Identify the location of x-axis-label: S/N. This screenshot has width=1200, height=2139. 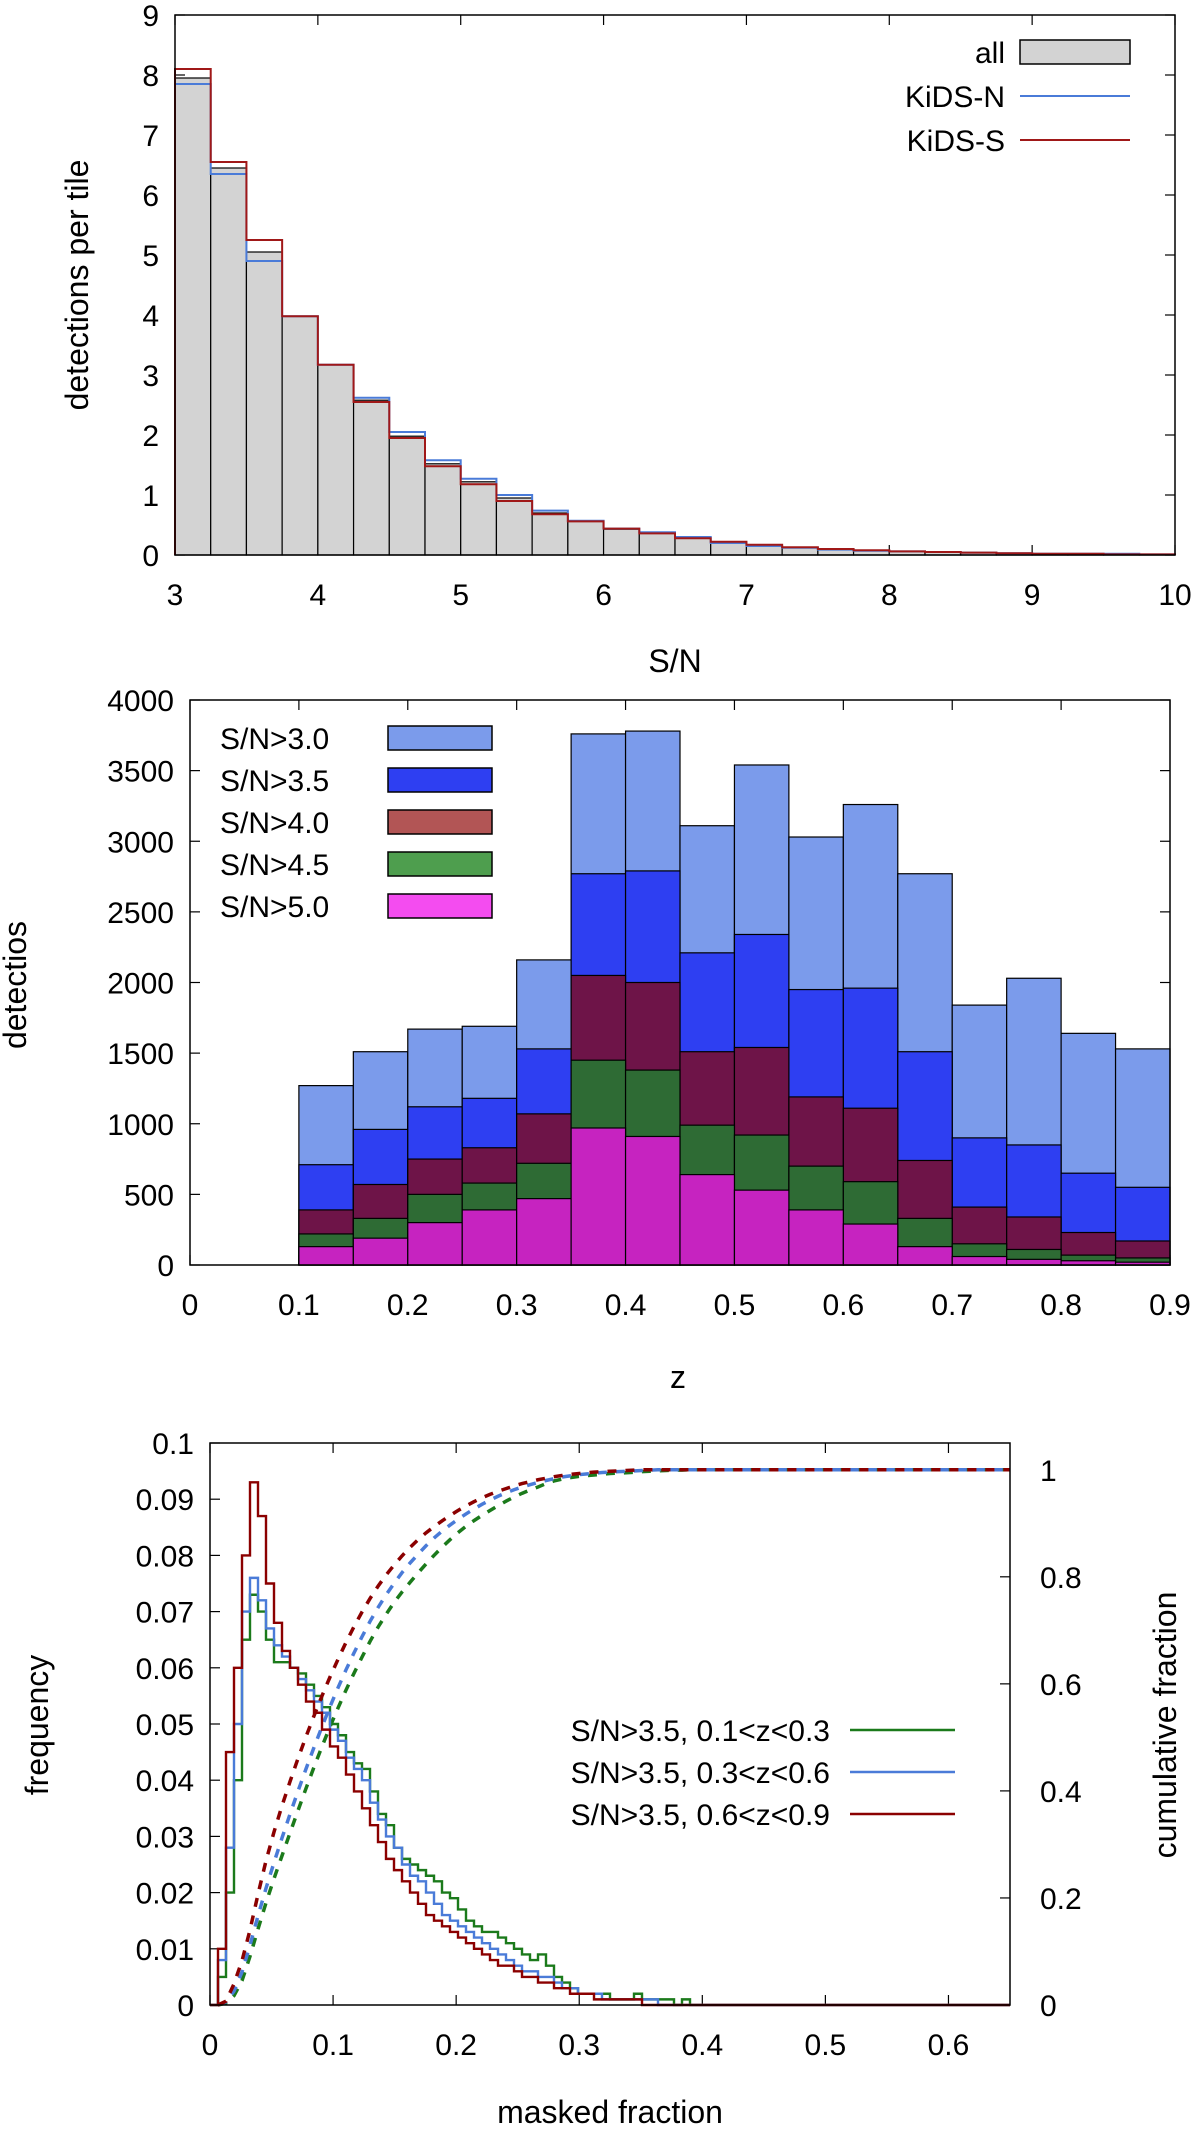
(674, 661).